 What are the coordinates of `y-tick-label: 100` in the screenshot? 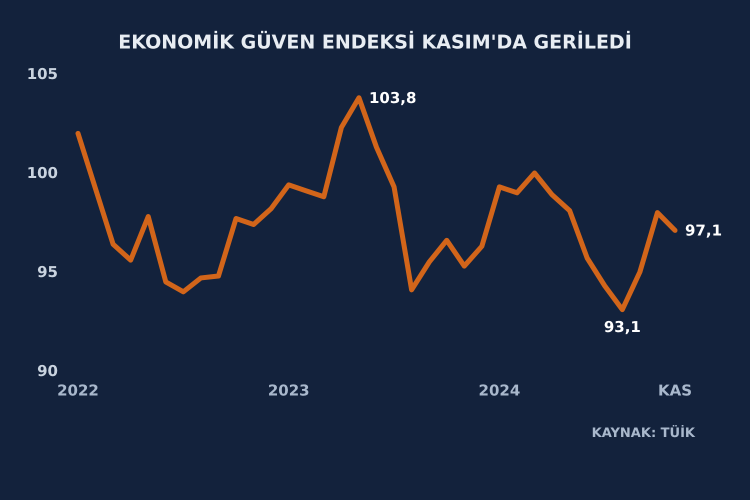 It's located at (42, 173).